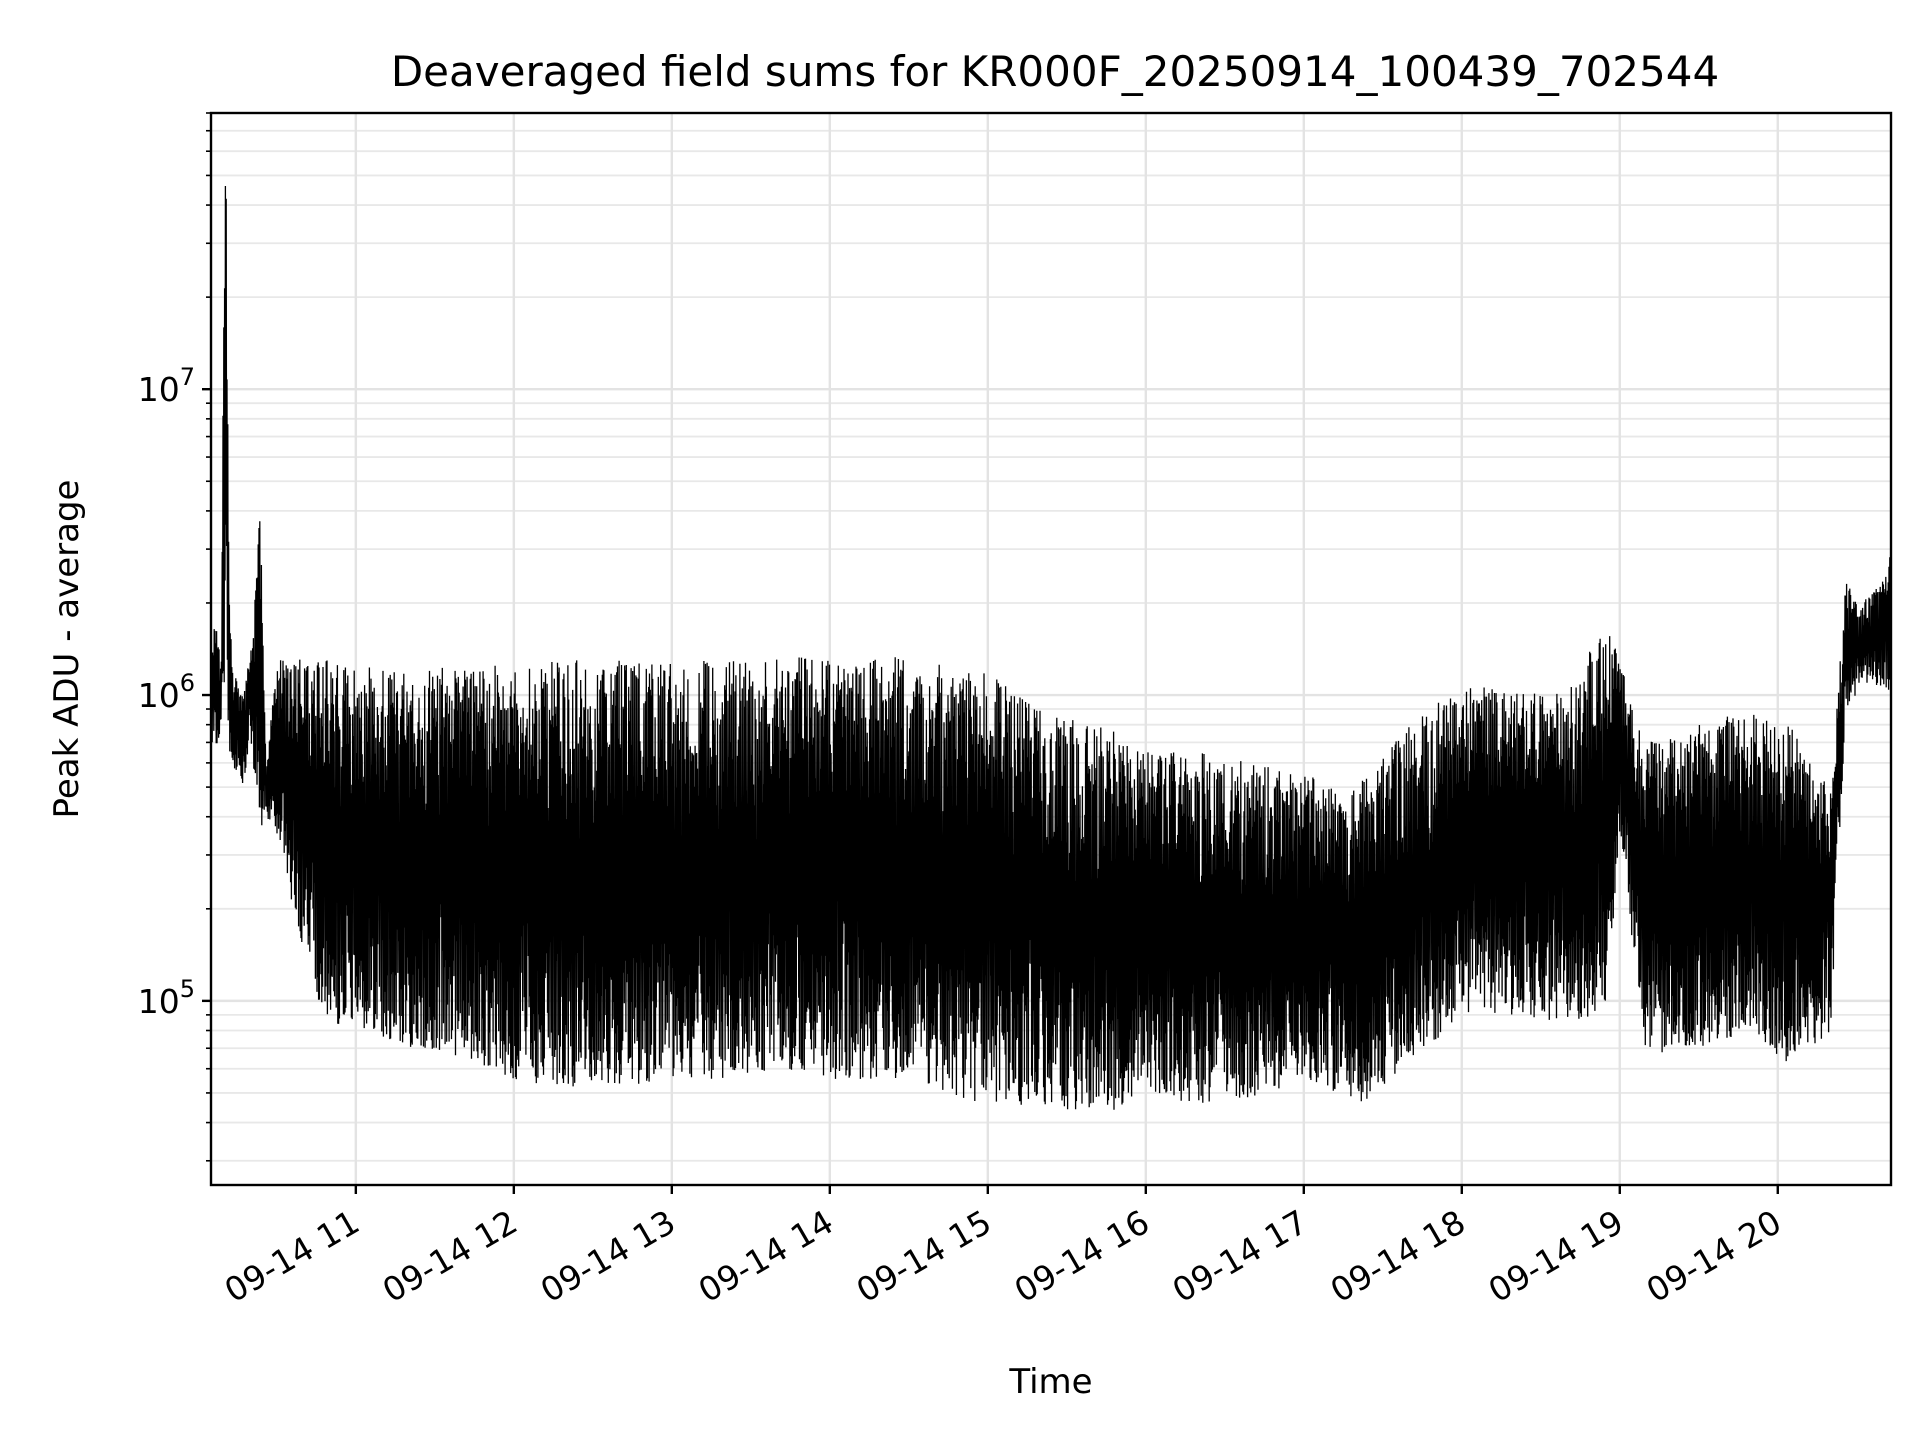 Image resolution: width=1920 pixels, height=1440 pixels. What do you see at coordinates (187, 683) in the screenshot?
I see `y-tick-label-exponent: 6` at bounding box center [187, 683].